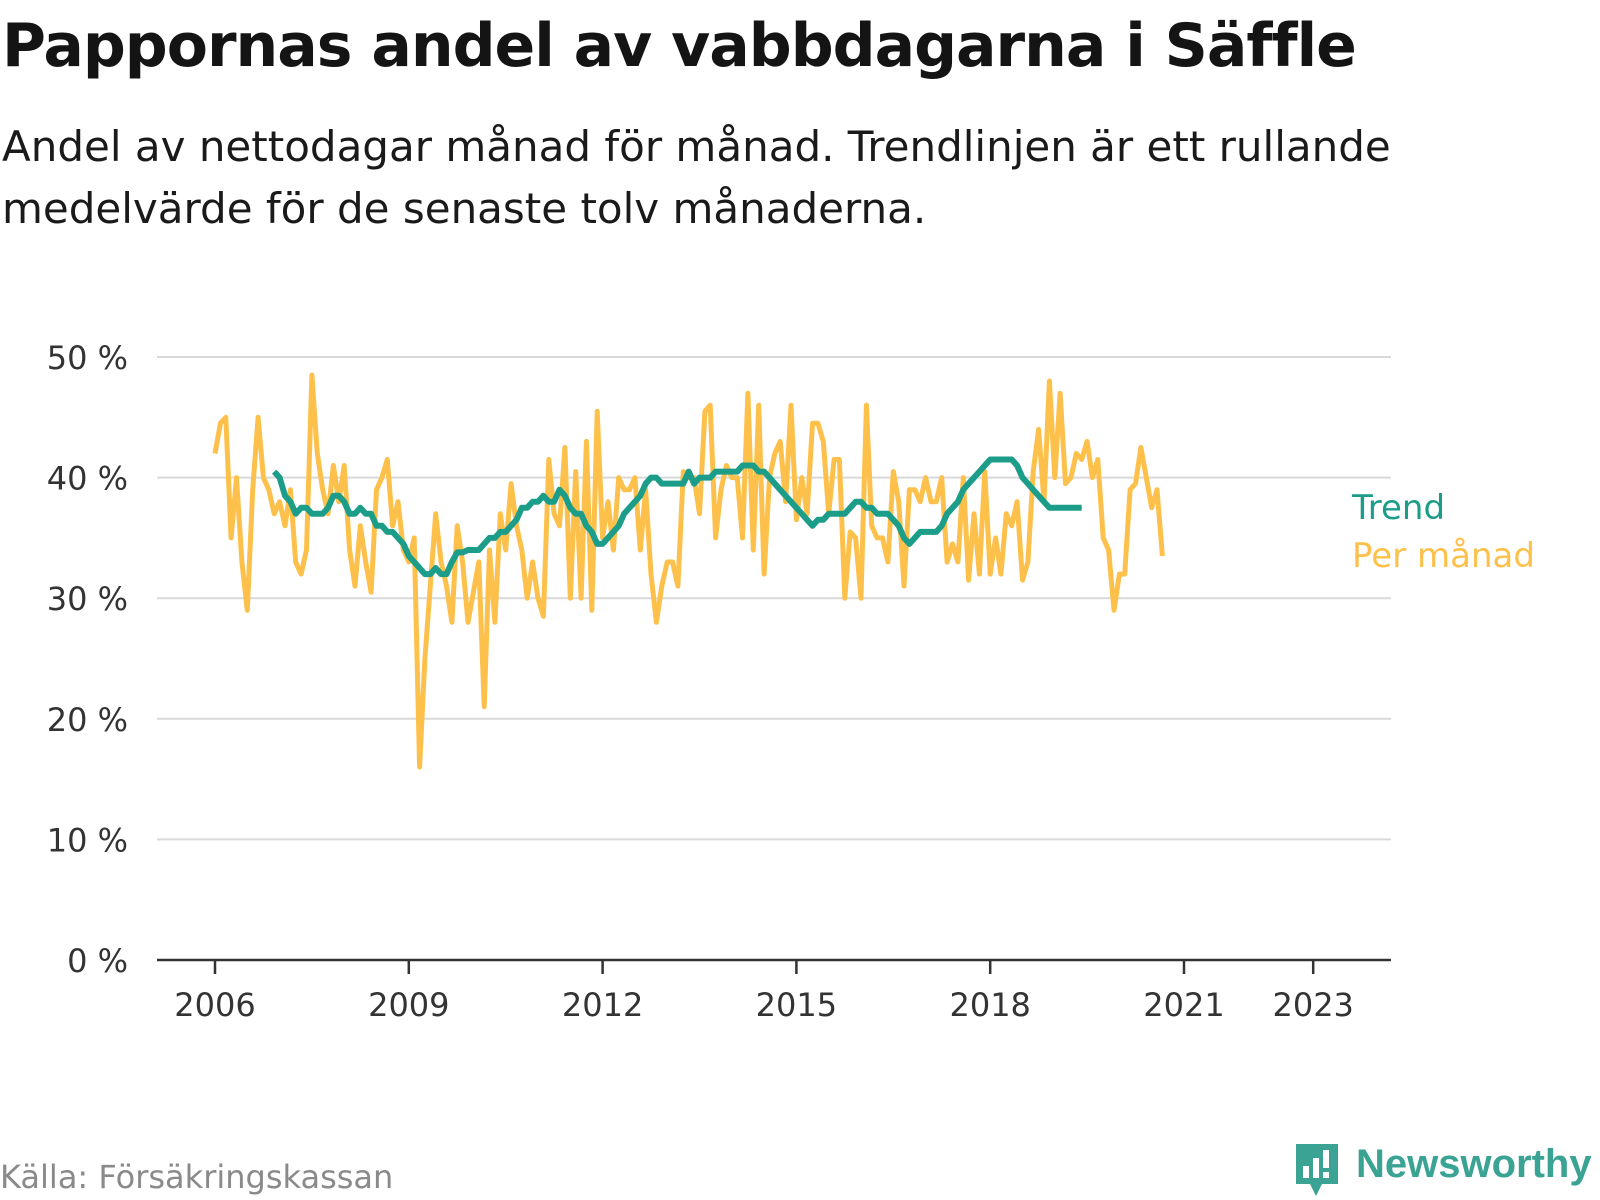 The width and height of the screenshot is (1600, 1200). I want to click on x-tick-label: 2023, so click(1312, 1005).